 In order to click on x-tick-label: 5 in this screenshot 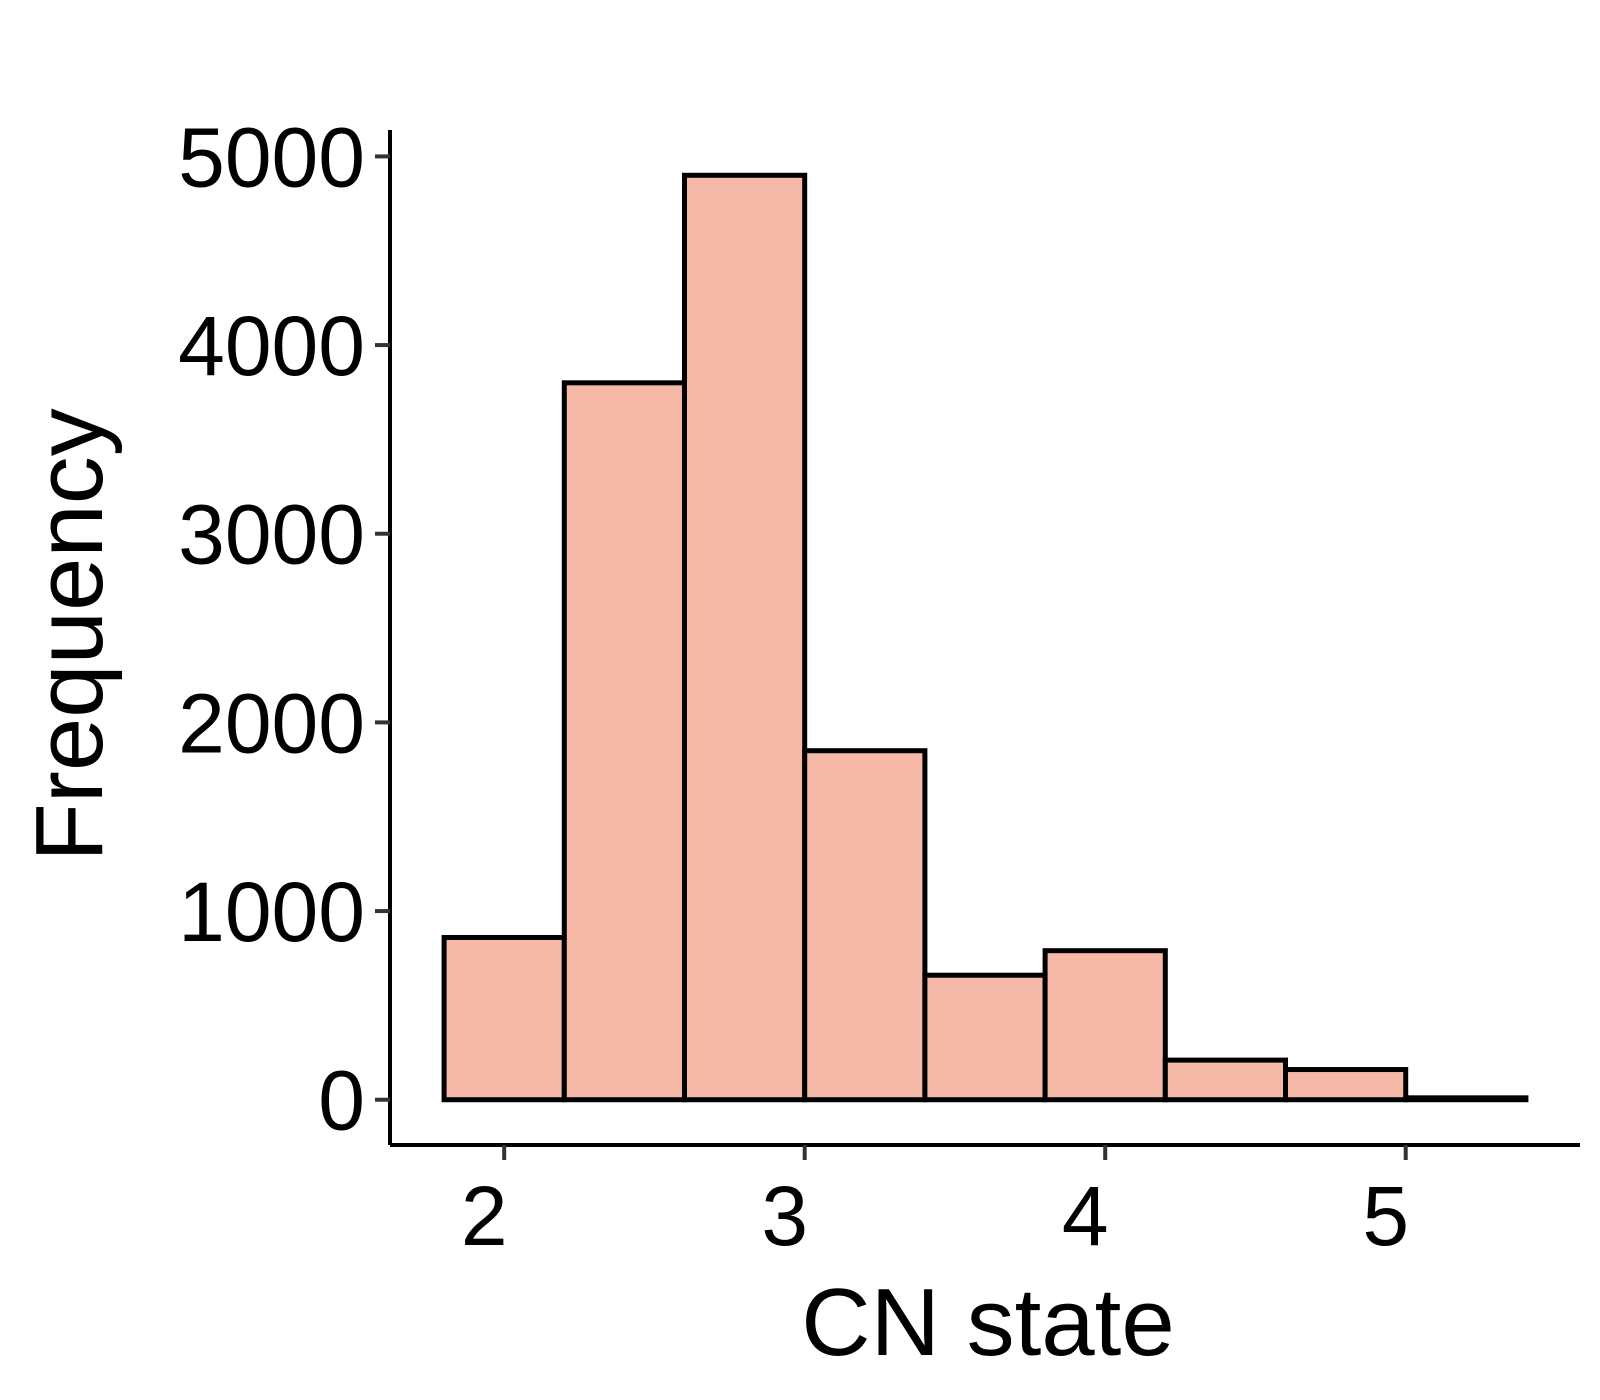, I will do `click(1385, 1216)`.